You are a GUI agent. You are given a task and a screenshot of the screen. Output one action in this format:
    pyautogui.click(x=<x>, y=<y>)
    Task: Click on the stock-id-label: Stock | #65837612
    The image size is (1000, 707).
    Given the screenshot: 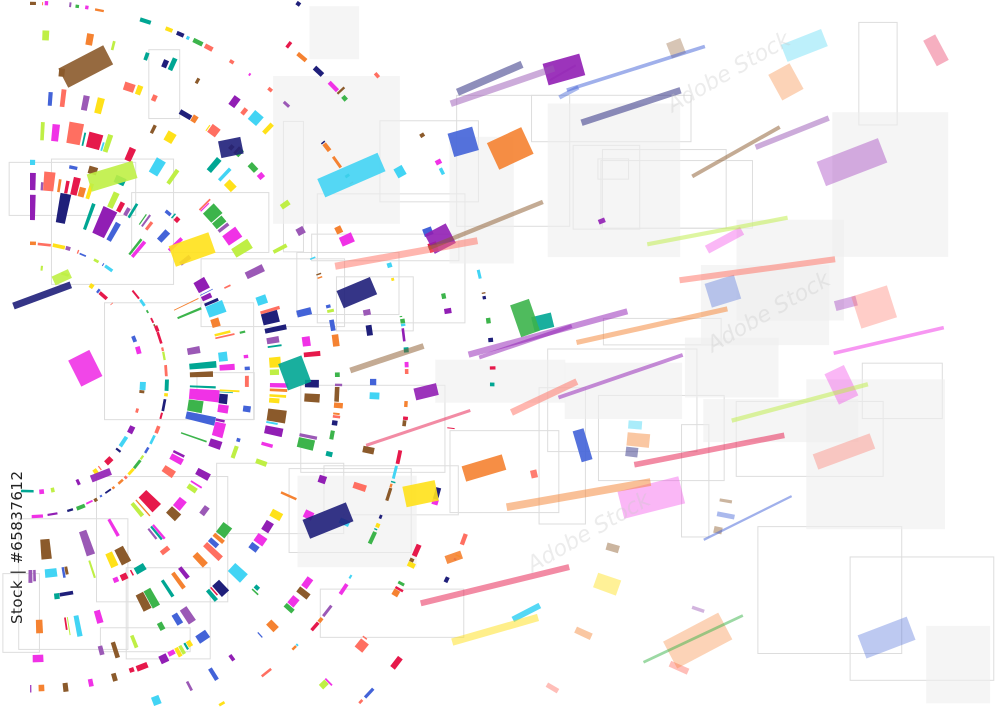 What is the action you would take?
    pyautogui.click(x=17, y=547)
    